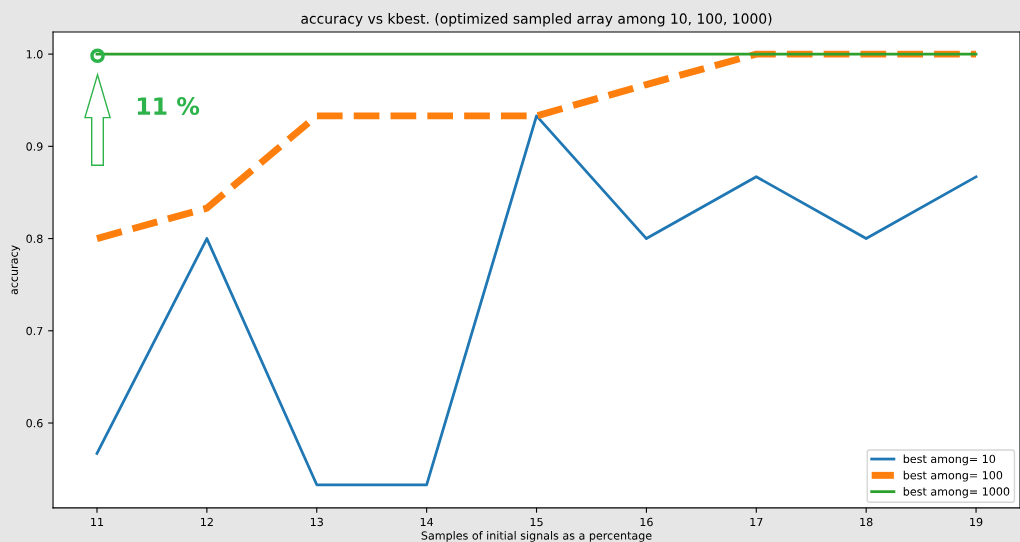 The width and height of the screenshot is (1020, 542). What do you see at coordinates (646, 522) in the screenshot?
I see `x-tick-label: 16` at bounding box center [646, 522].